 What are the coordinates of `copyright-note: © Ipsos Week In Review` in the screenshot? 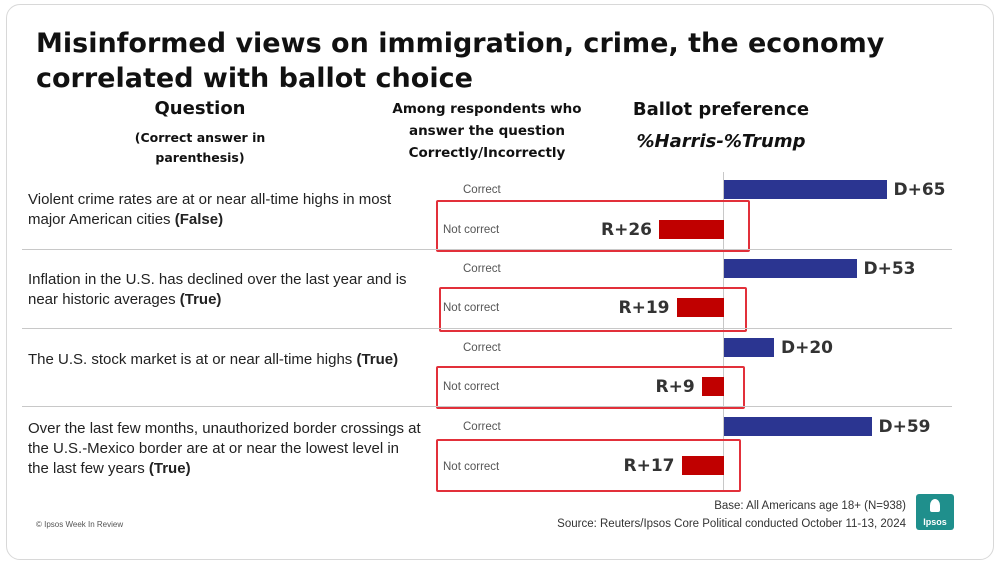 It's located at (80, 524).